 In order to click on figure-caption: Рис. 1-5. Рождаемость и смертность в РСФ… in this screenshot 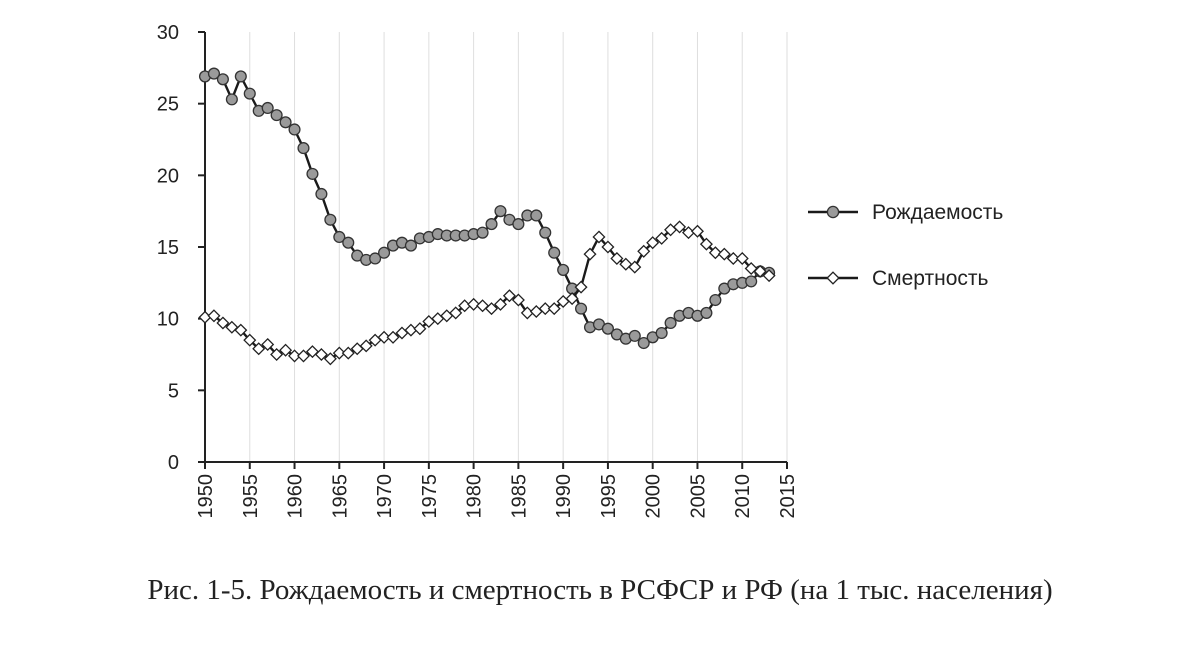, I will do `click(600, 590)`.